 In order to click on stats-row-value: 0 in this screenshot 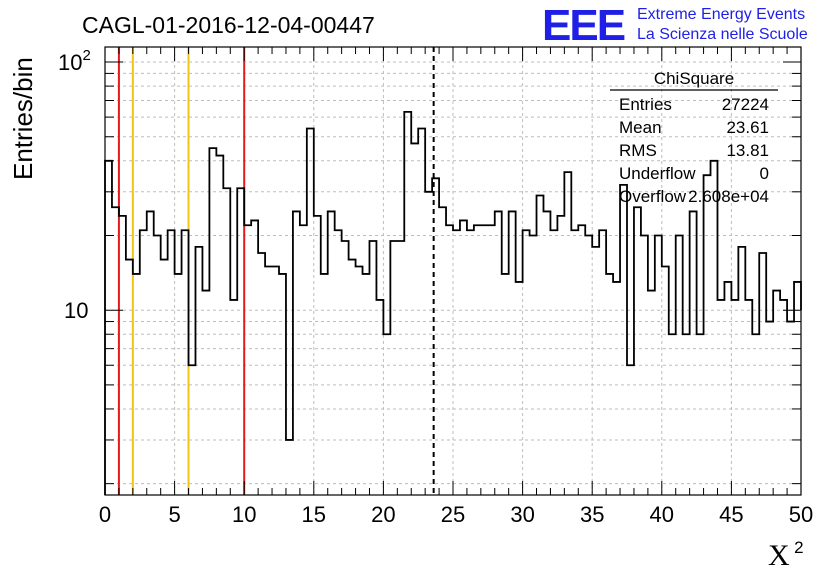, I will do `click(764, 173)`.